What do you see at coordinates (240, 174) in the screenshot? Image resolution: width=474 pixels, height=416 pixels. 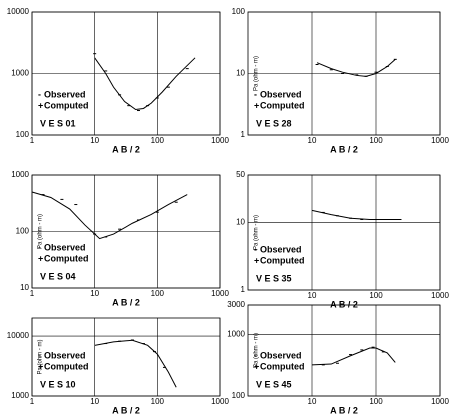 I see `y-tick-label: 50` at bounding box center [240, 174].